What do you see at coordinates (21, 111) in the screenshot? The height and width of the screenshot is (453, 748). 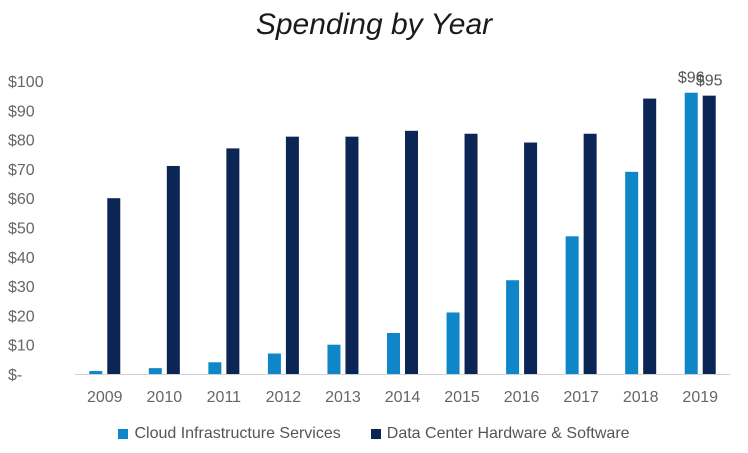 I see `y-tick-label: $90` at bounding box center [21, 111].